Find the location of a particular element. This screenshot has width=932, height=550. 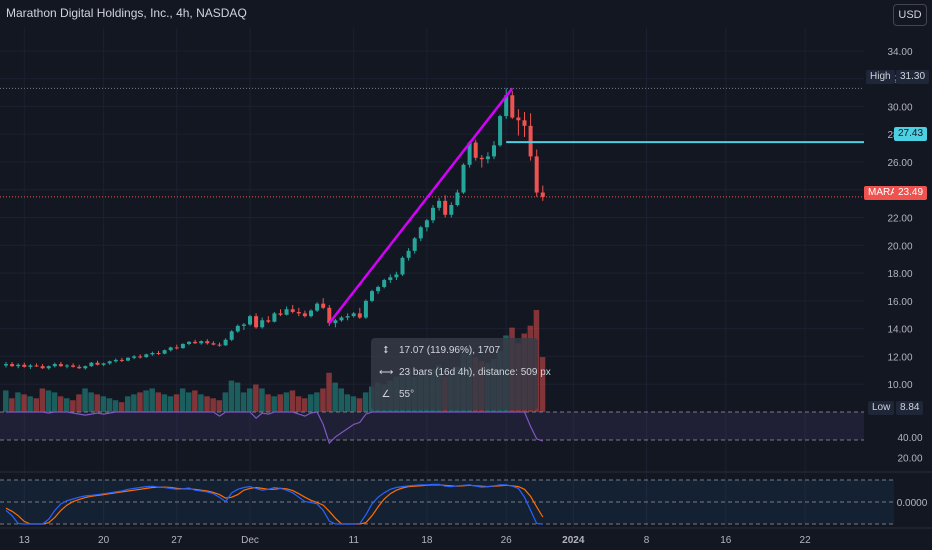

x-tick-label-6: 26 is located at coordinates (507, 540).